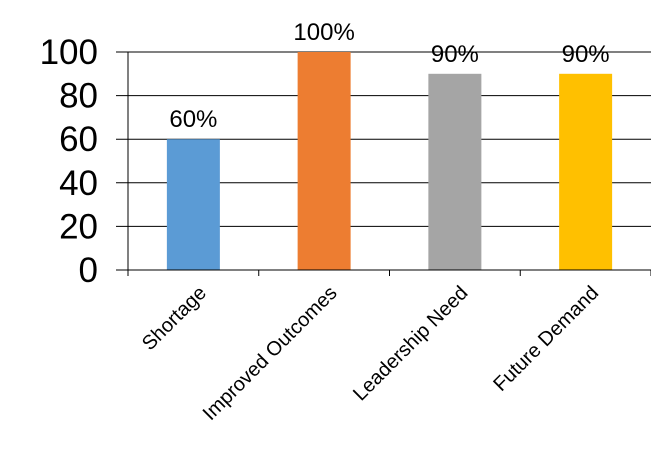 The image size is (651, 475). I want to click on y-tick-label-80: 80, so click(78, 96).